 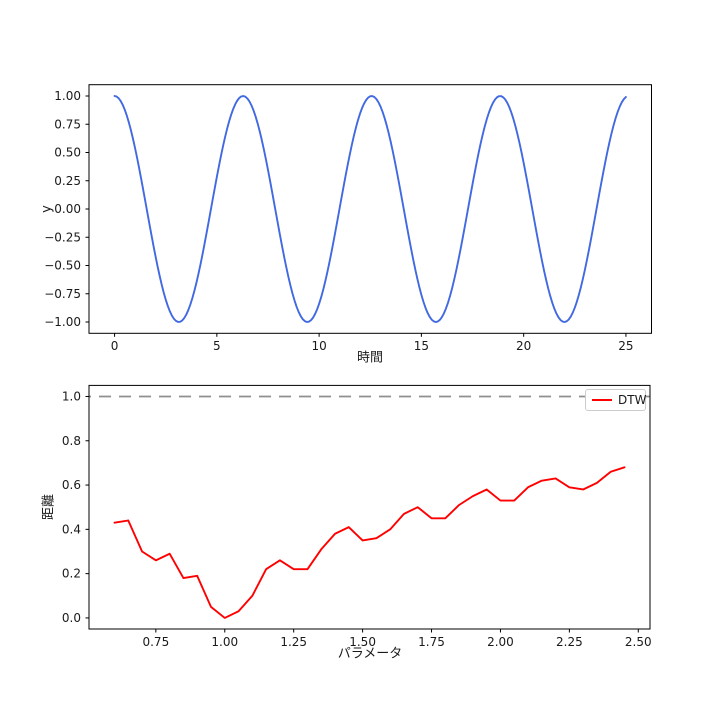 What do you see at coordinates (370, 358) in the screenshot?
I see `time-axis-label: 時間` at bounding box center [370, 358].